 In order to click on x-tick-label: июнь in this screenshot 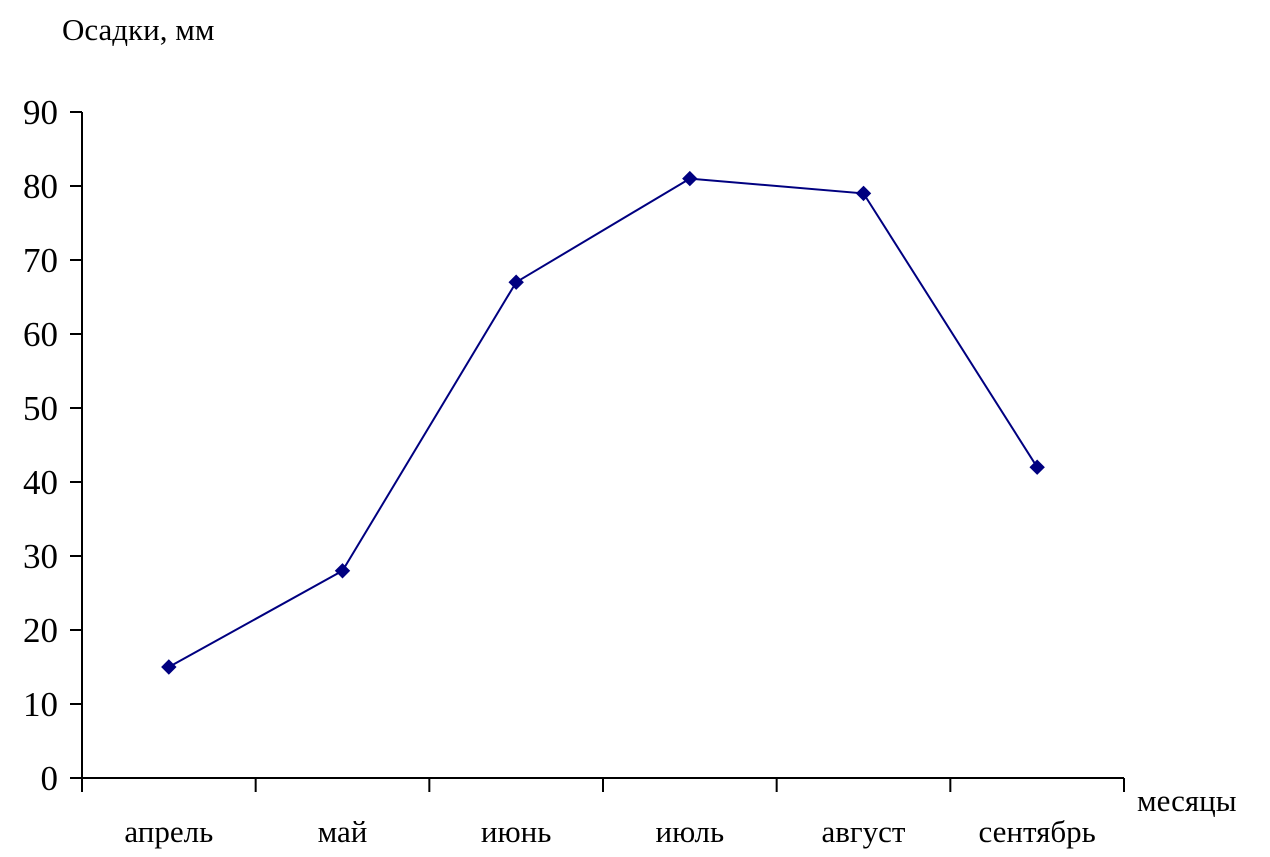, I will do `click(516, 831)`.